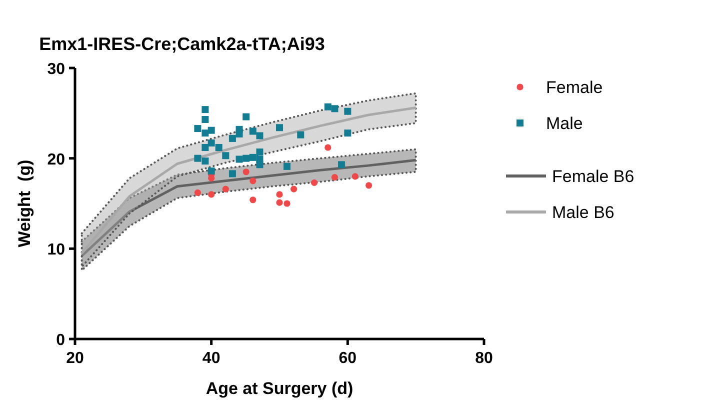 The image size is (706, 407). Describe the element at coordinates (564, 123) in the screenshot. I see `legend-label: Male` at that location.